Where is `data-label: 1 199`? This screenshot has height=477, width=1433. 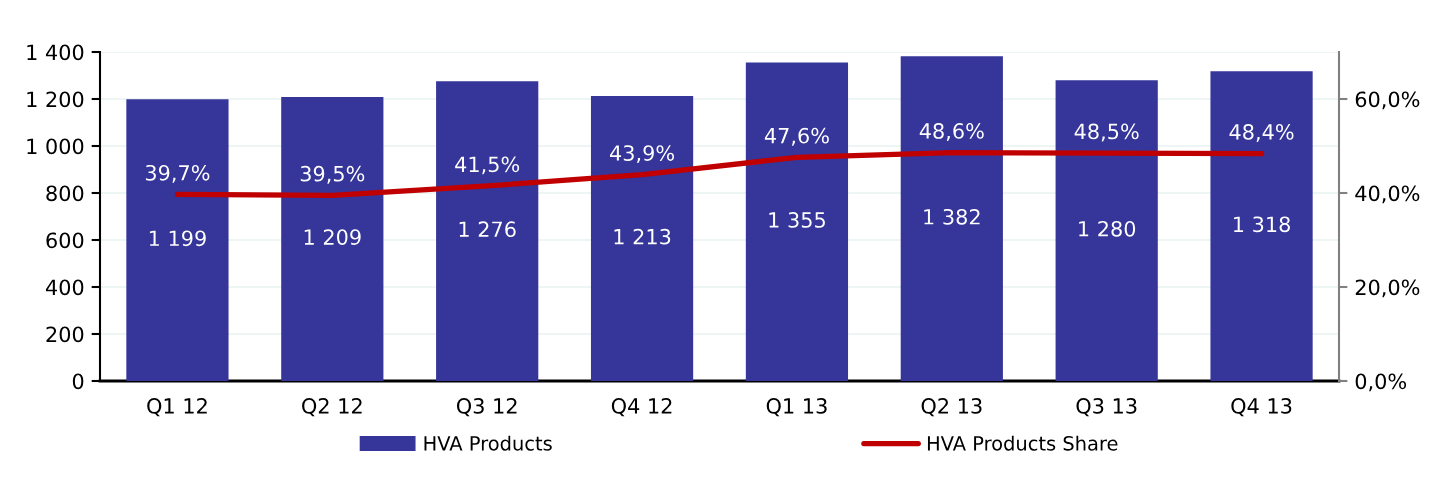 data-label: 1 199 is located at coordinates (177, 238).